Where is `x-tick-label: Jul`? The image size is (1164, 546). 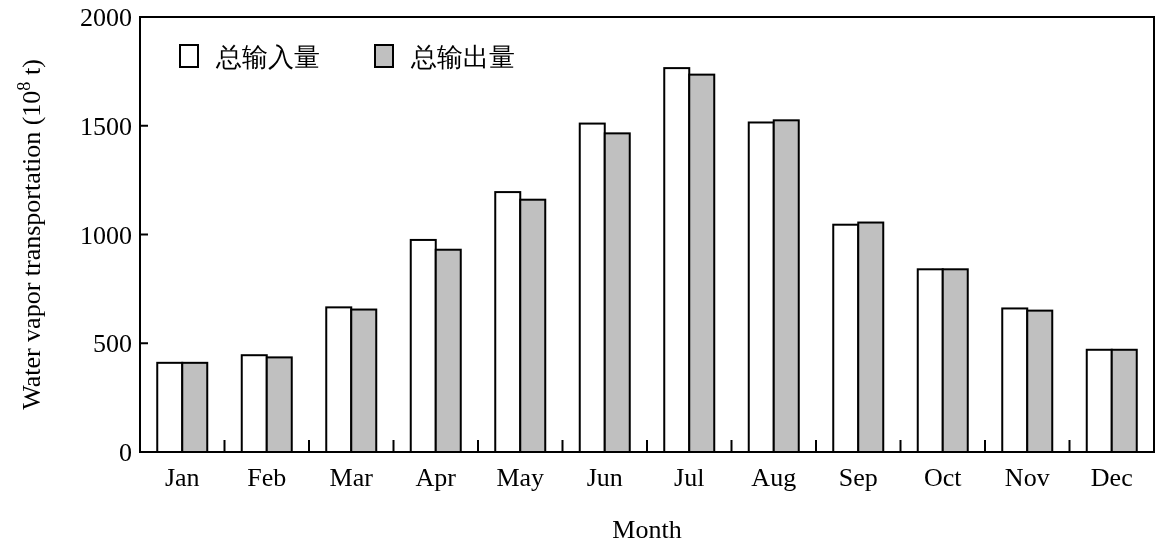 x-tick-label: Jul is located at coordinates (689, 477).